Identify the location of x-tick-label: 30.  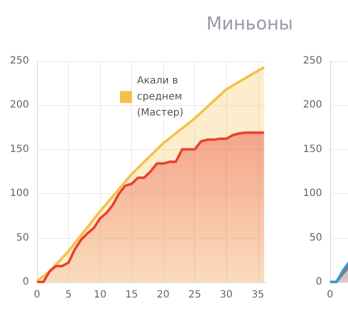
(226, 295).